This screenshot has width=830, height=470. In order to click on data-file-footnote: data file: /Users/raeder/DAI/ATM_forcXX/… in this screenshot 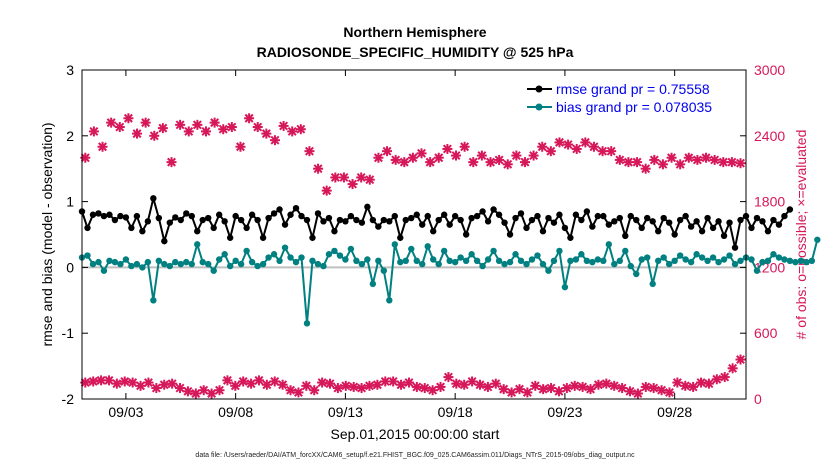, I will do `click(415, 455)`.